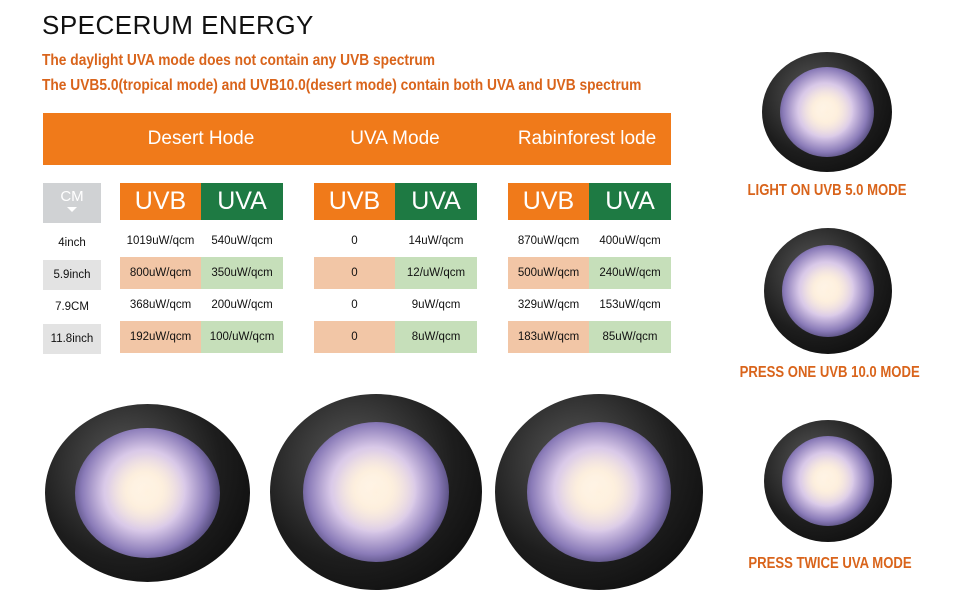 The height and width of the screenshot is (600, 970). What do you see at coordinates (72, 339) in the screenshot?
I see `distance-row-4: 11.8inch` at bounding box center [72, 339].